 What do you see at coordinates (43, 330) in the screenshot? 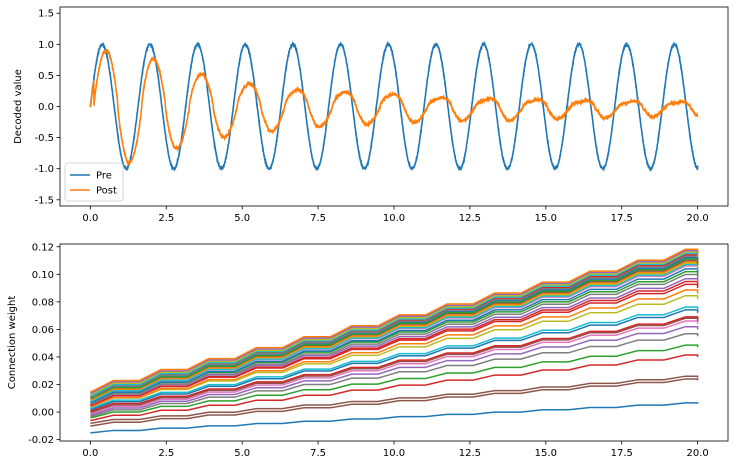
I see `y-tick-label: 0.06` at bounding box center [43, 330].